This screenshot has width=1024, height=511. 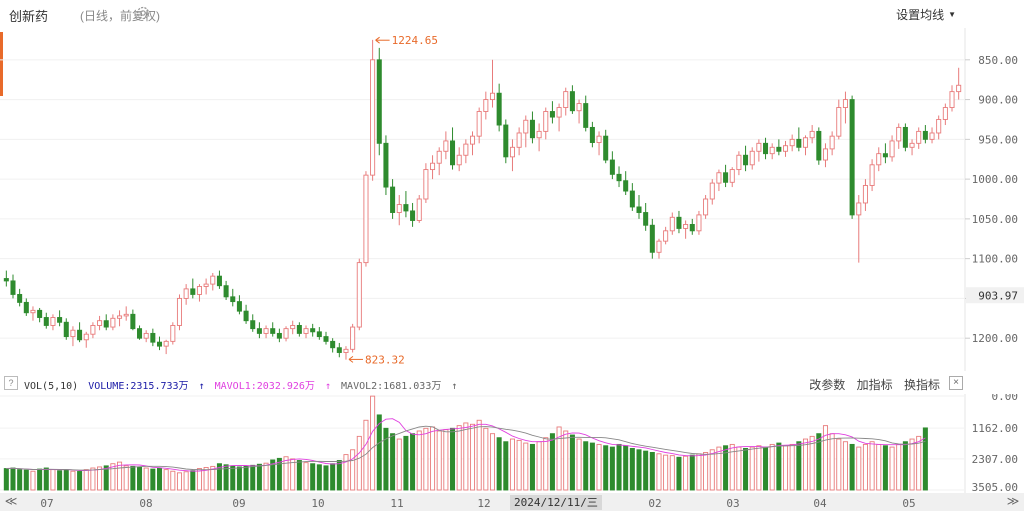 What do you see at coordinates (11, 383) in the screenshot?
I see `help-icon: ?` at bounding box center [11, 383].